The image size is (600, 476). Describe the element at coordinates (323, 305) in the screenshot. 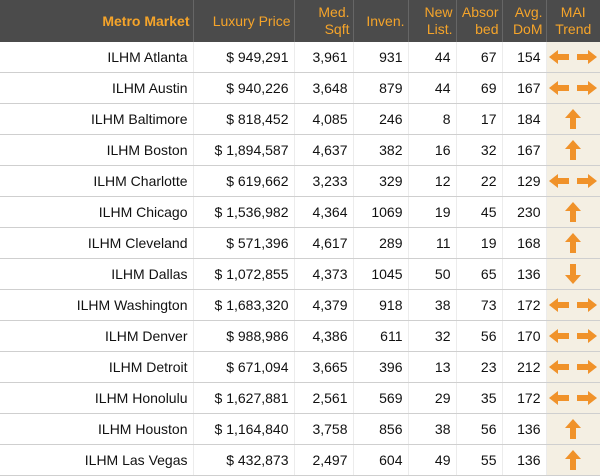

I see `cell: 4,379` at that location.